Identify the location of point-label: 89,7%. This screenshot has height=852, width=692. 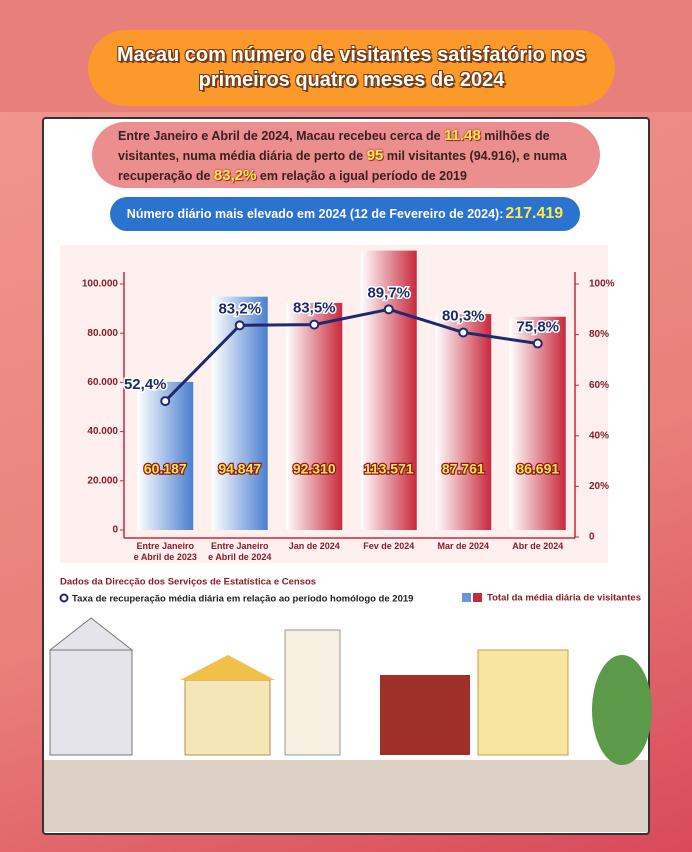
(388, 292).